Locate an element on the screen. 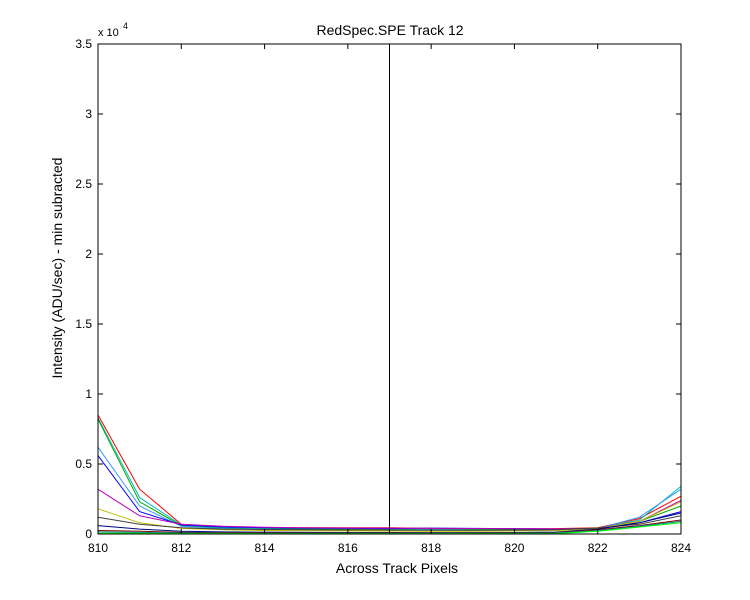  y-tick-label: 2 is located at coordinates (88, 254).